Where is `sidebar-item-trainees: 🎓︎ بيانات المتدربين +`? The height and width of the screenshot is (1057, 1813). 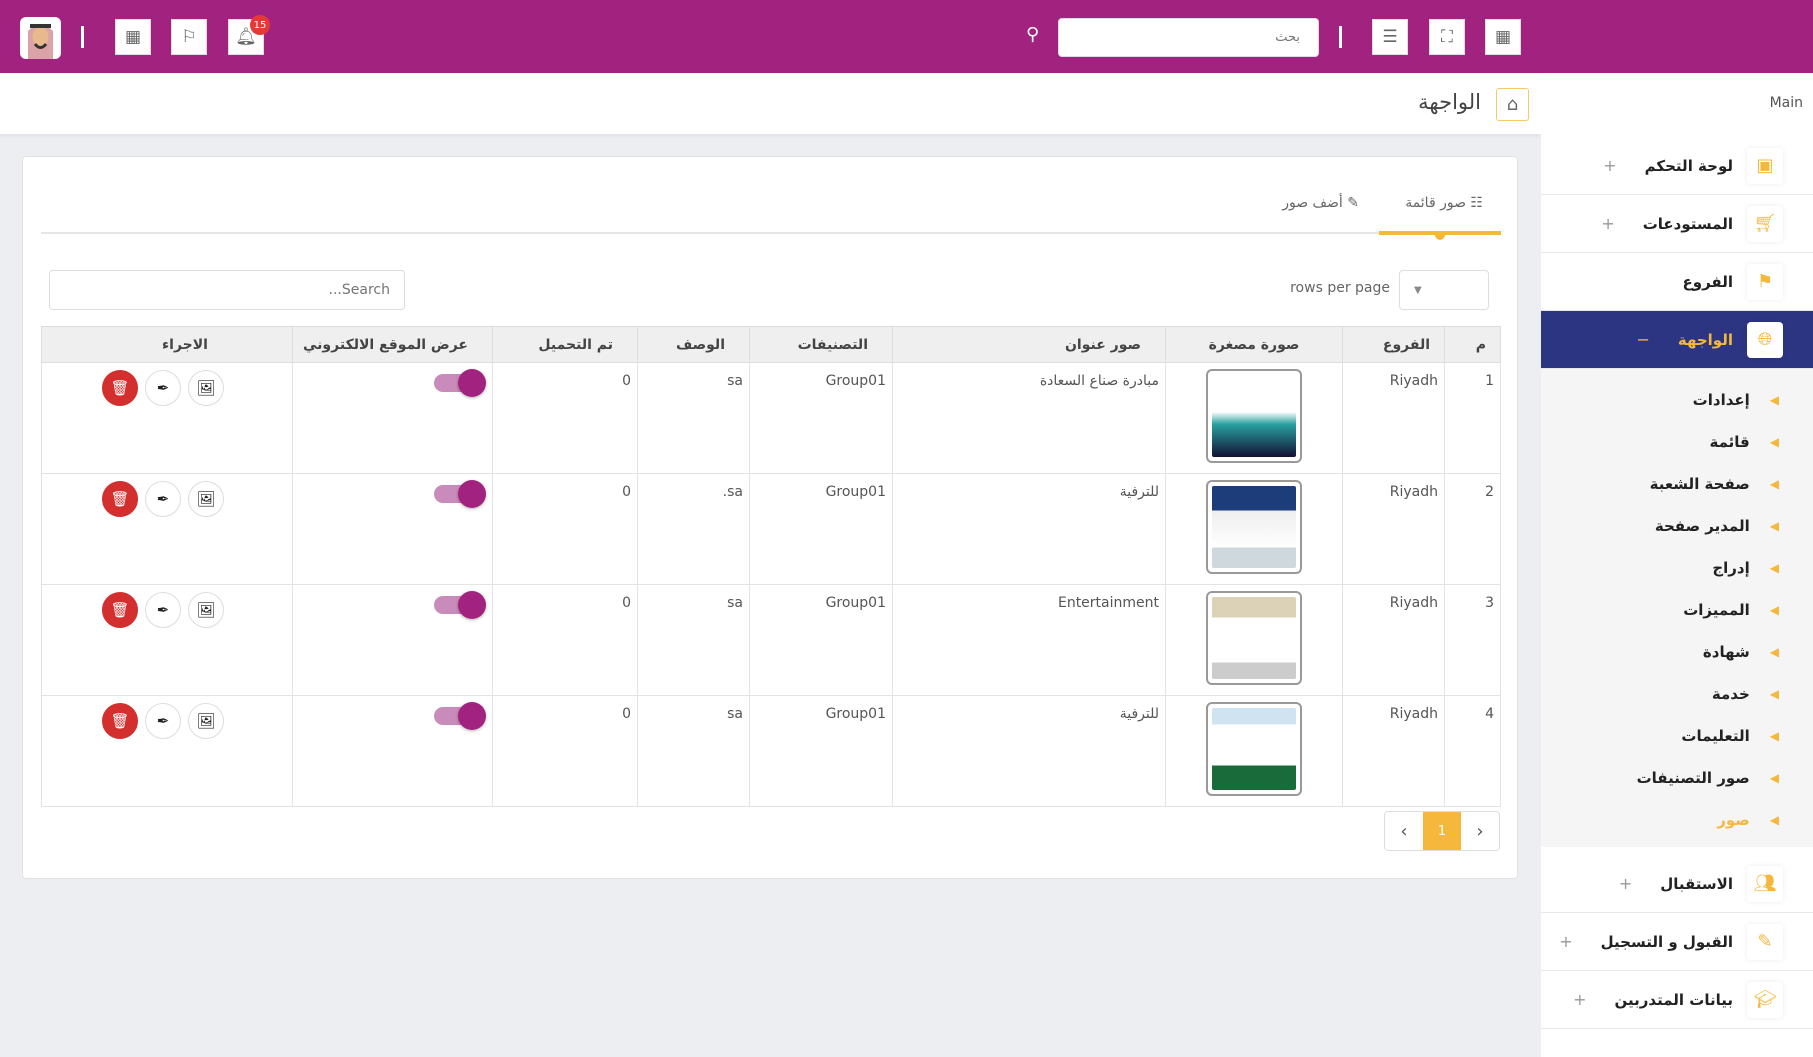
sidebar-item-trainees: 🎓︎ بيانات المتدربين + is located at coordinates (1677, 1000).